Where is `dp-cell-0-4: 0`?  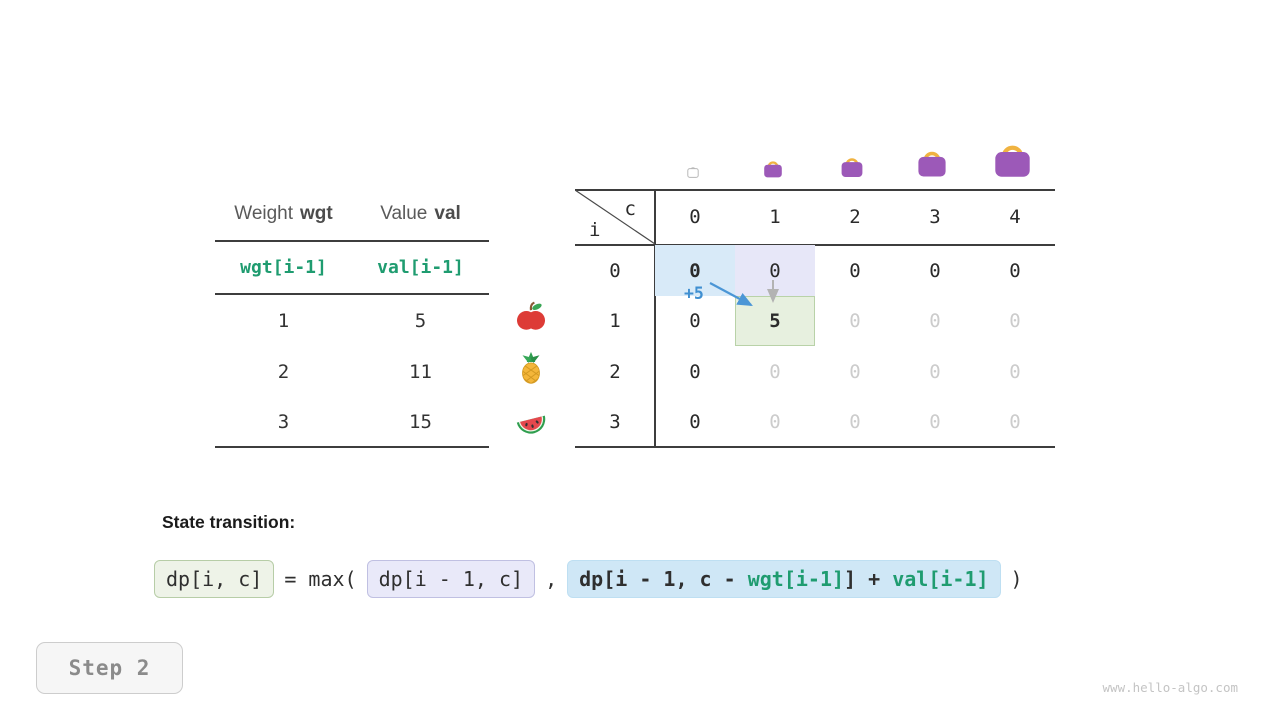
dp-cell-0-4: 0 is located at coordinates (1015, 270).